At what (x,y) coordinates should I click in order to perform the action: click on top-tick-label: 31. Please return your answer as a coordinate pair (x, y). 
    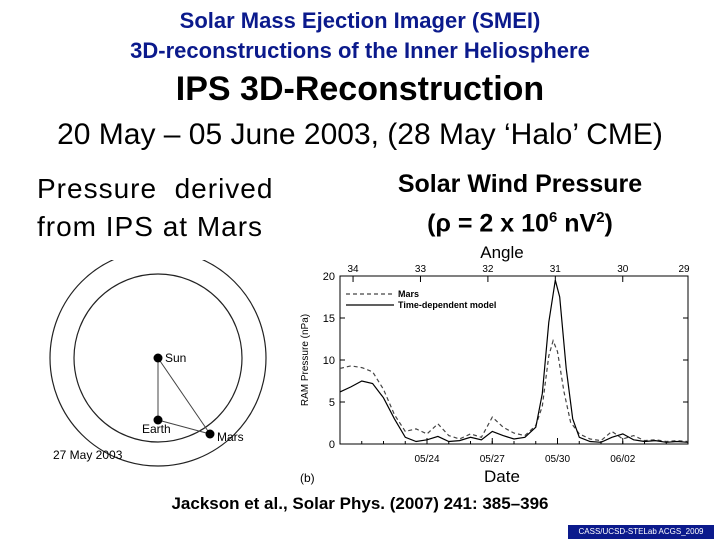
    Looking at the image, I should click on (556, 269).